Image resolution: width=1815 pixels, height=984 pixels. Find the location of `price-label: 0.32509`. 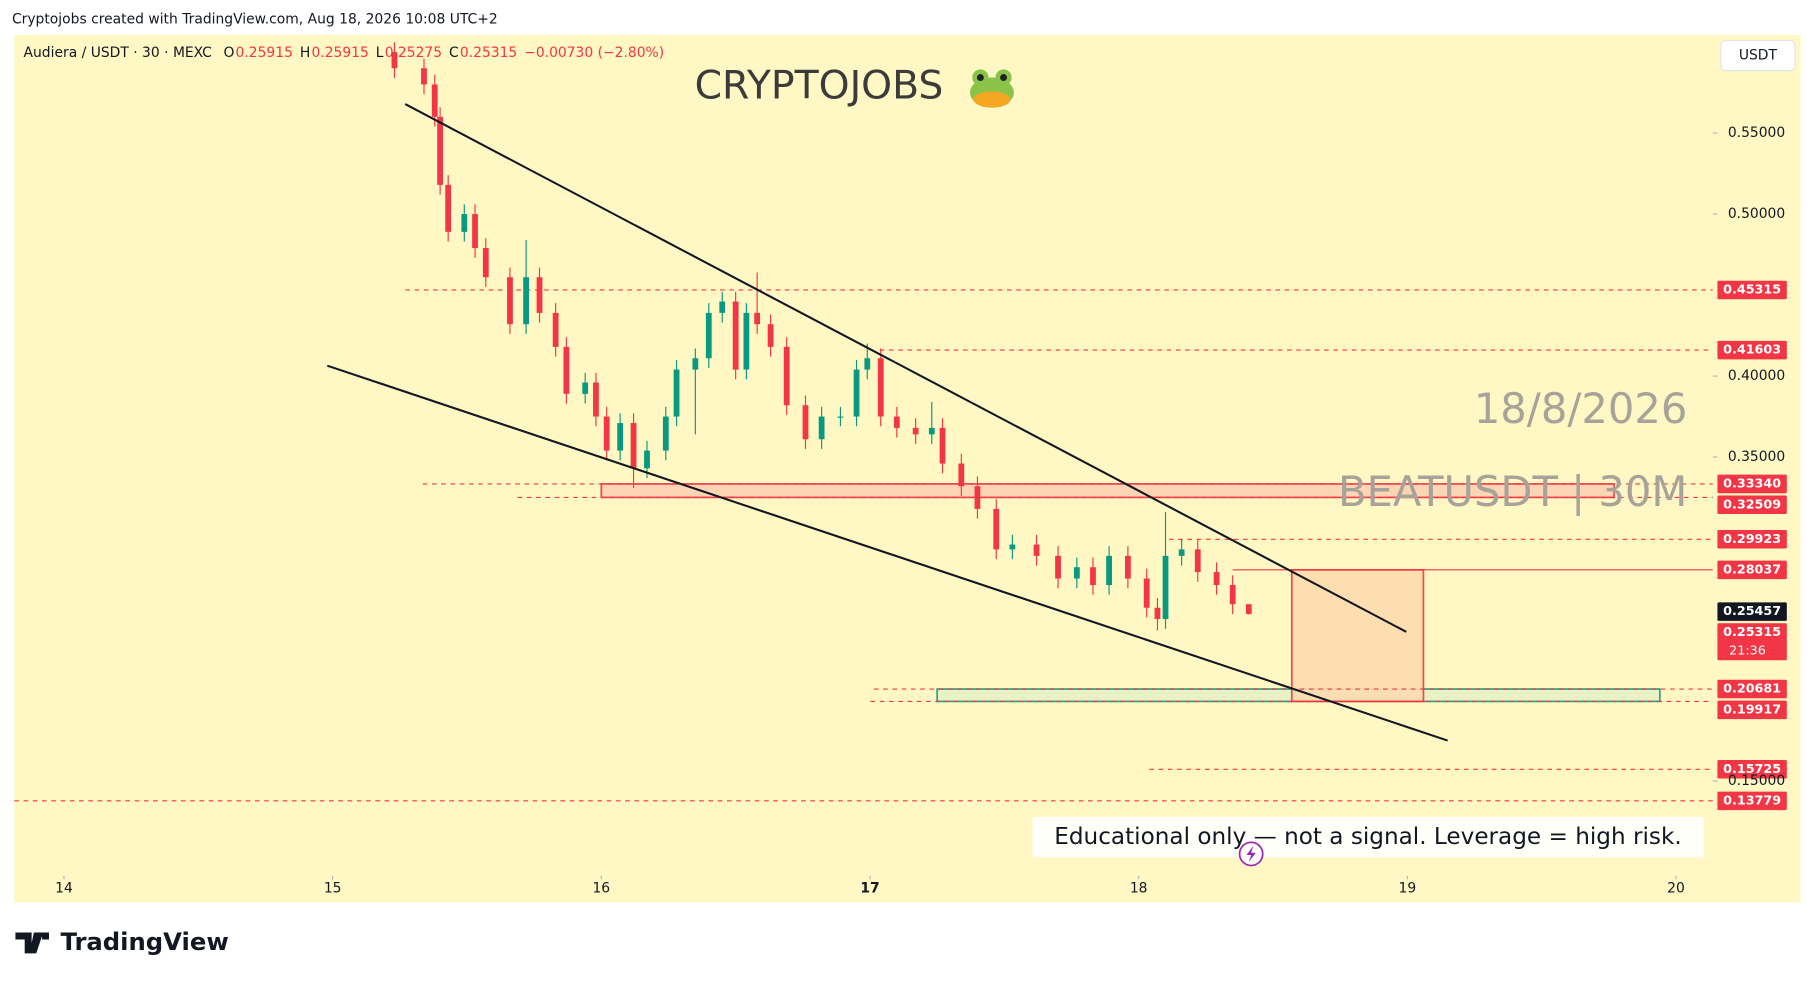

price-label: 0.32509 is located at coordinates (1752, 503).